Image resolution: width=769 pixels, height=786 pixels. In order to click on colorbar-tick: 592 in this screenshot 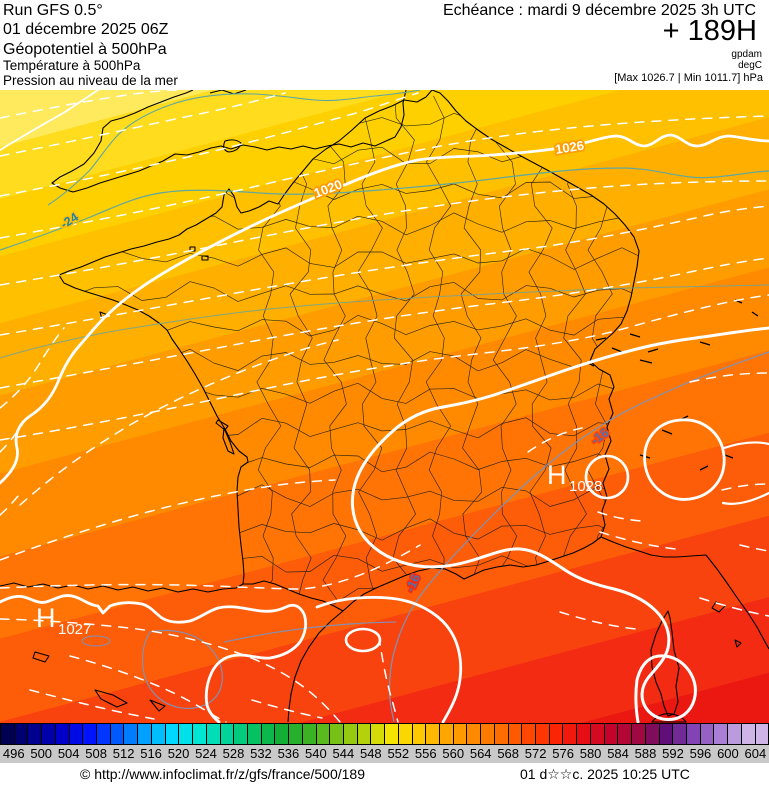, I will do `click(673, 753)`.